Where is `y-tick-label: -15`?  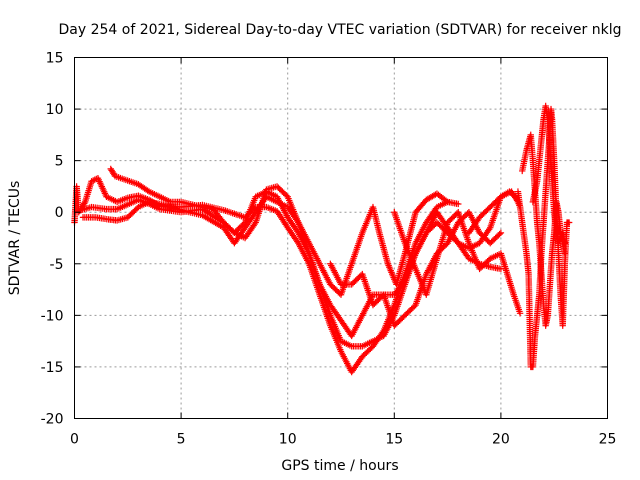 y-tick-label: -15 is located at coordinates (52, 368).